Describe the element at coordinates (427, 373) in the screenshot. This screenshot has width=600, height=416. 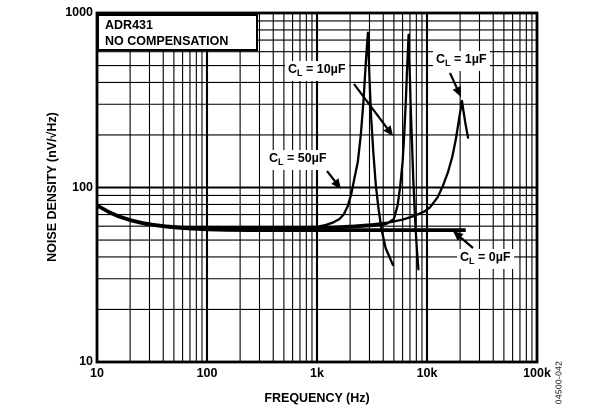
I see `x-tick-label-10k: 10k` at that location.